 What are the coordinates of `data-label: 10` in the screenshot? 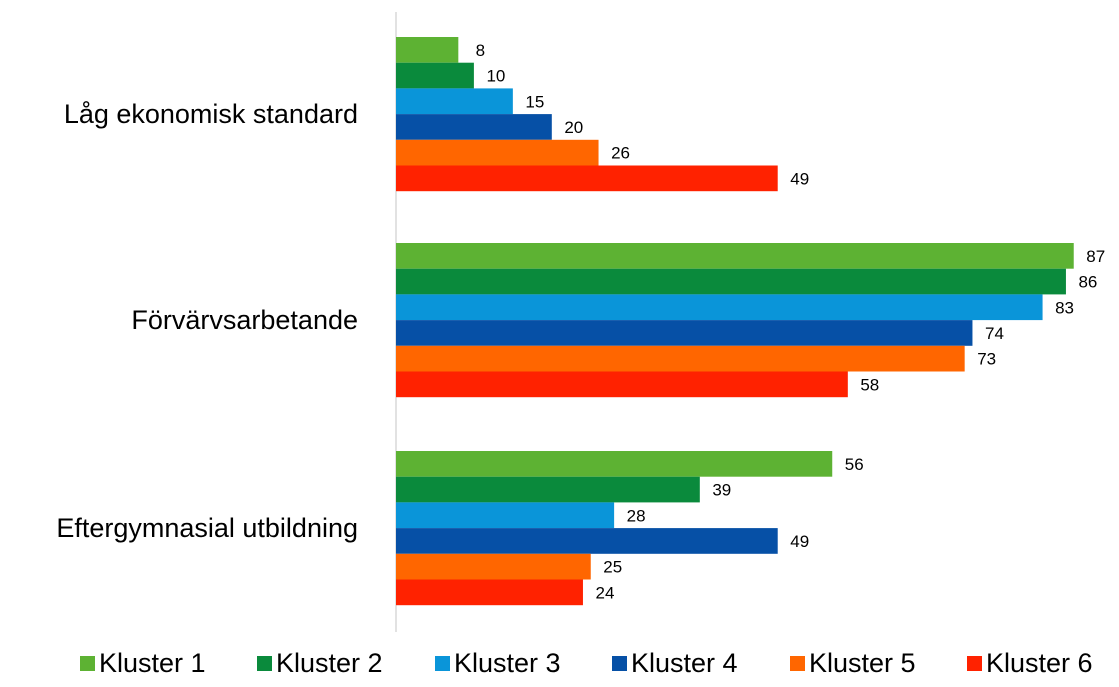 It's located at (495, 76).